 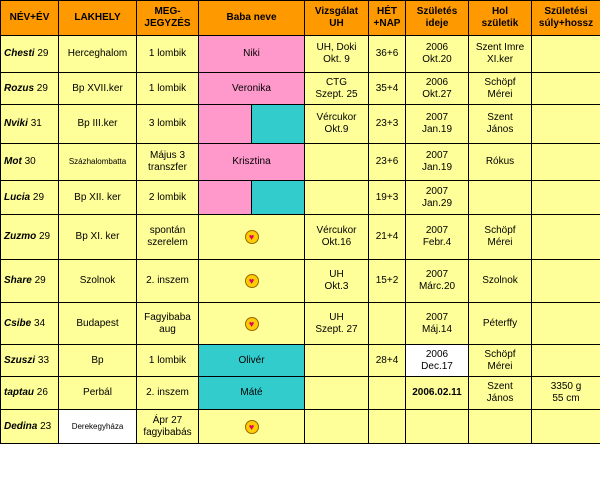 What do you see at coordinates (19, 392) in the screenshot?
I see `member-nick: taptau` at bounding box center [19, 392].